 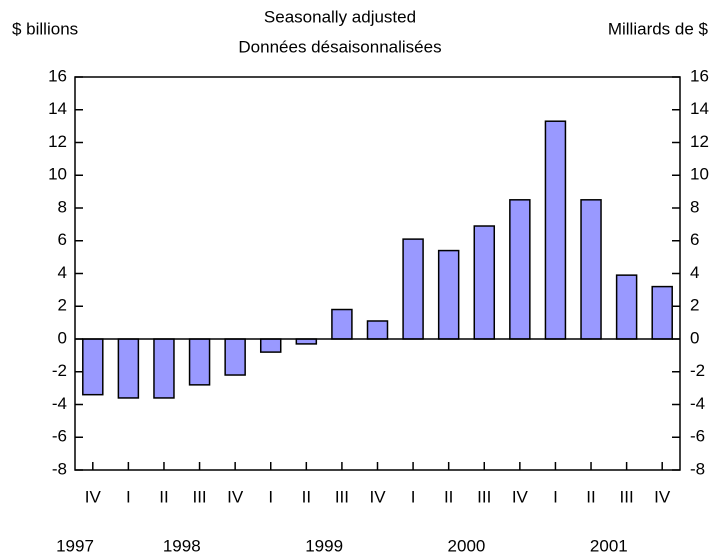 I want to click on y-axis-label: $ billions, so click(x=45, y=28).